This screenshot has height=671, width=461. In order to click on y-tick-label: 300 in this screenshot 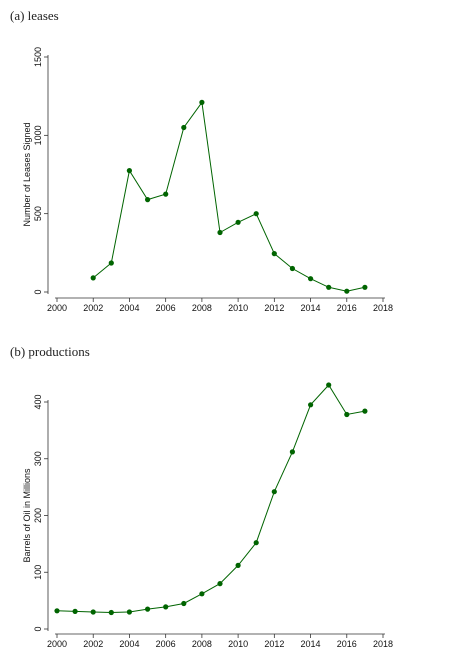, I will do `click(38, 458)`.